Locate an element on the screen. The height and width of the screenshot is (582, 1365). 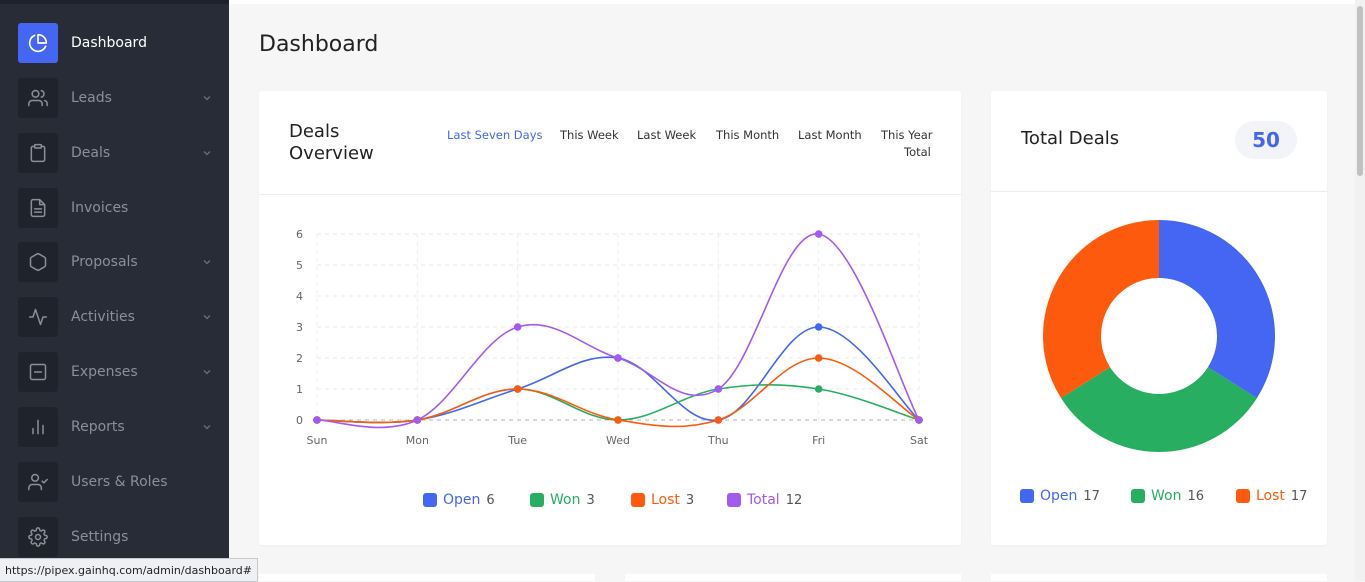
filter-total: Total is located at coordinates (917, 152).